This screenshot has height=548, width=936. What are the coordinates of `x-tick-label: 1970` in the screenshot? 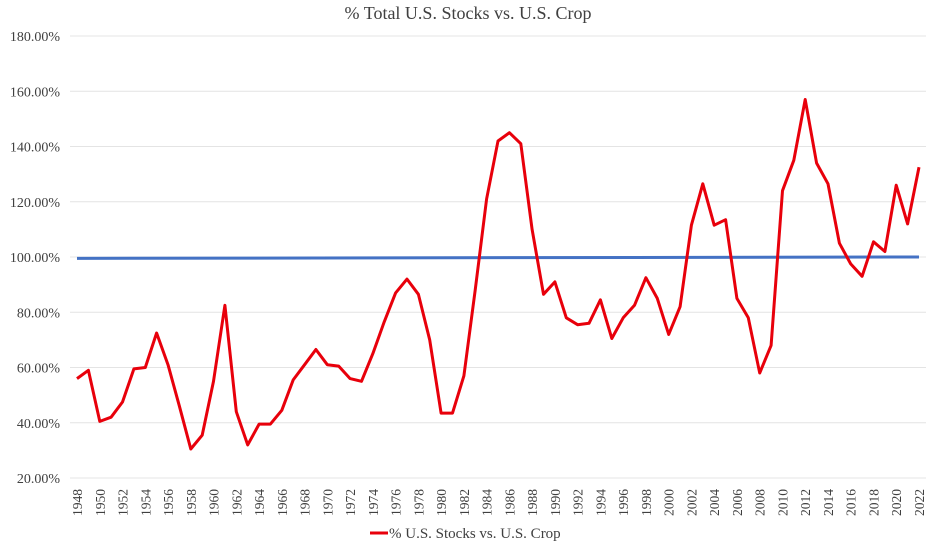 It's located at (327, 502).